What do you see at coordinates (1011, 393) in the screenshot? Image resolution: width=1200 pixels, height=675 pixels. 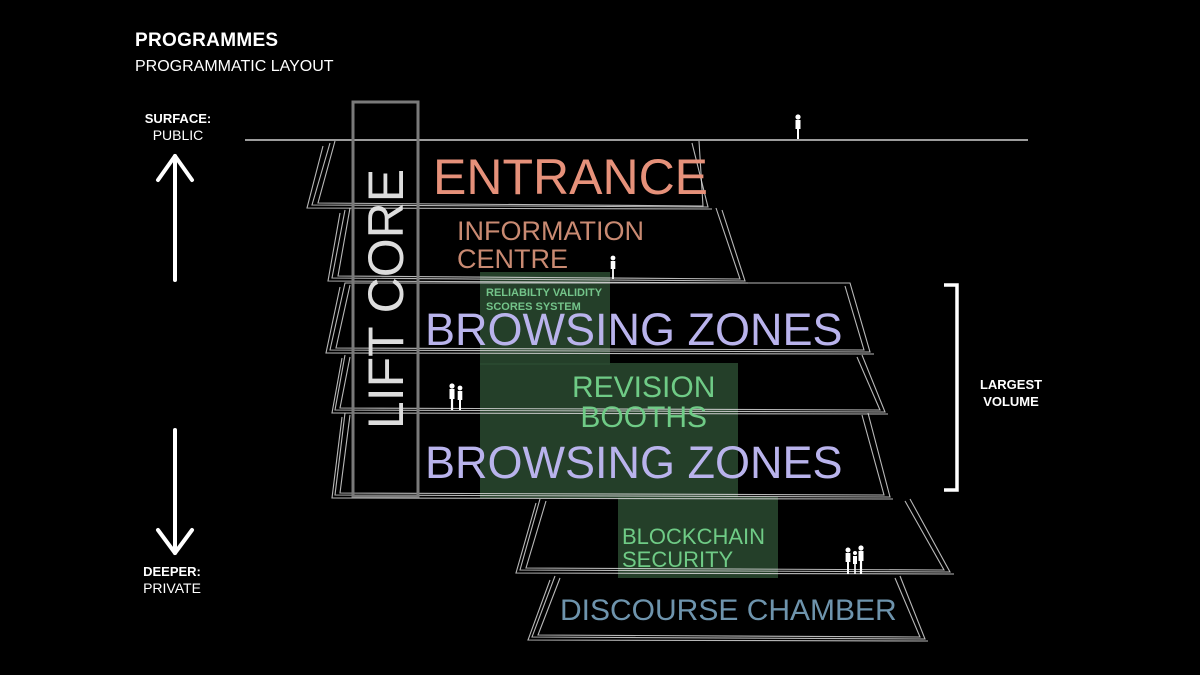 I see `largest-volume-label: LARGEST VOLUME` at bounding box center [1011, 393].